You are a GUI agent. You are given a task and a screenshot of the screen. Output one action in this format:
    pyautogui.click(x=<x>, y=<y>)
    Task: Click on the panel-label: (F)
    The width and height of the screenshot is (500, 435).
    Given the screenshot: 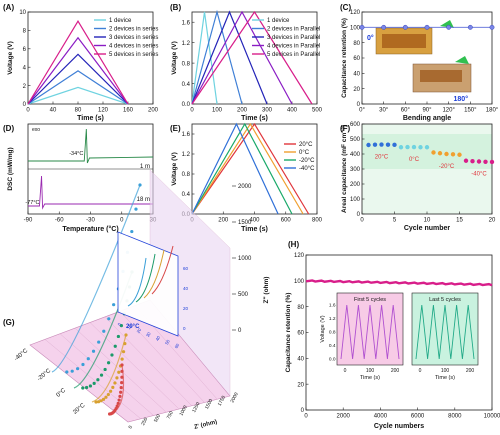 What is the action you would take?
    pyautogui.click(x=345, y=128)
    